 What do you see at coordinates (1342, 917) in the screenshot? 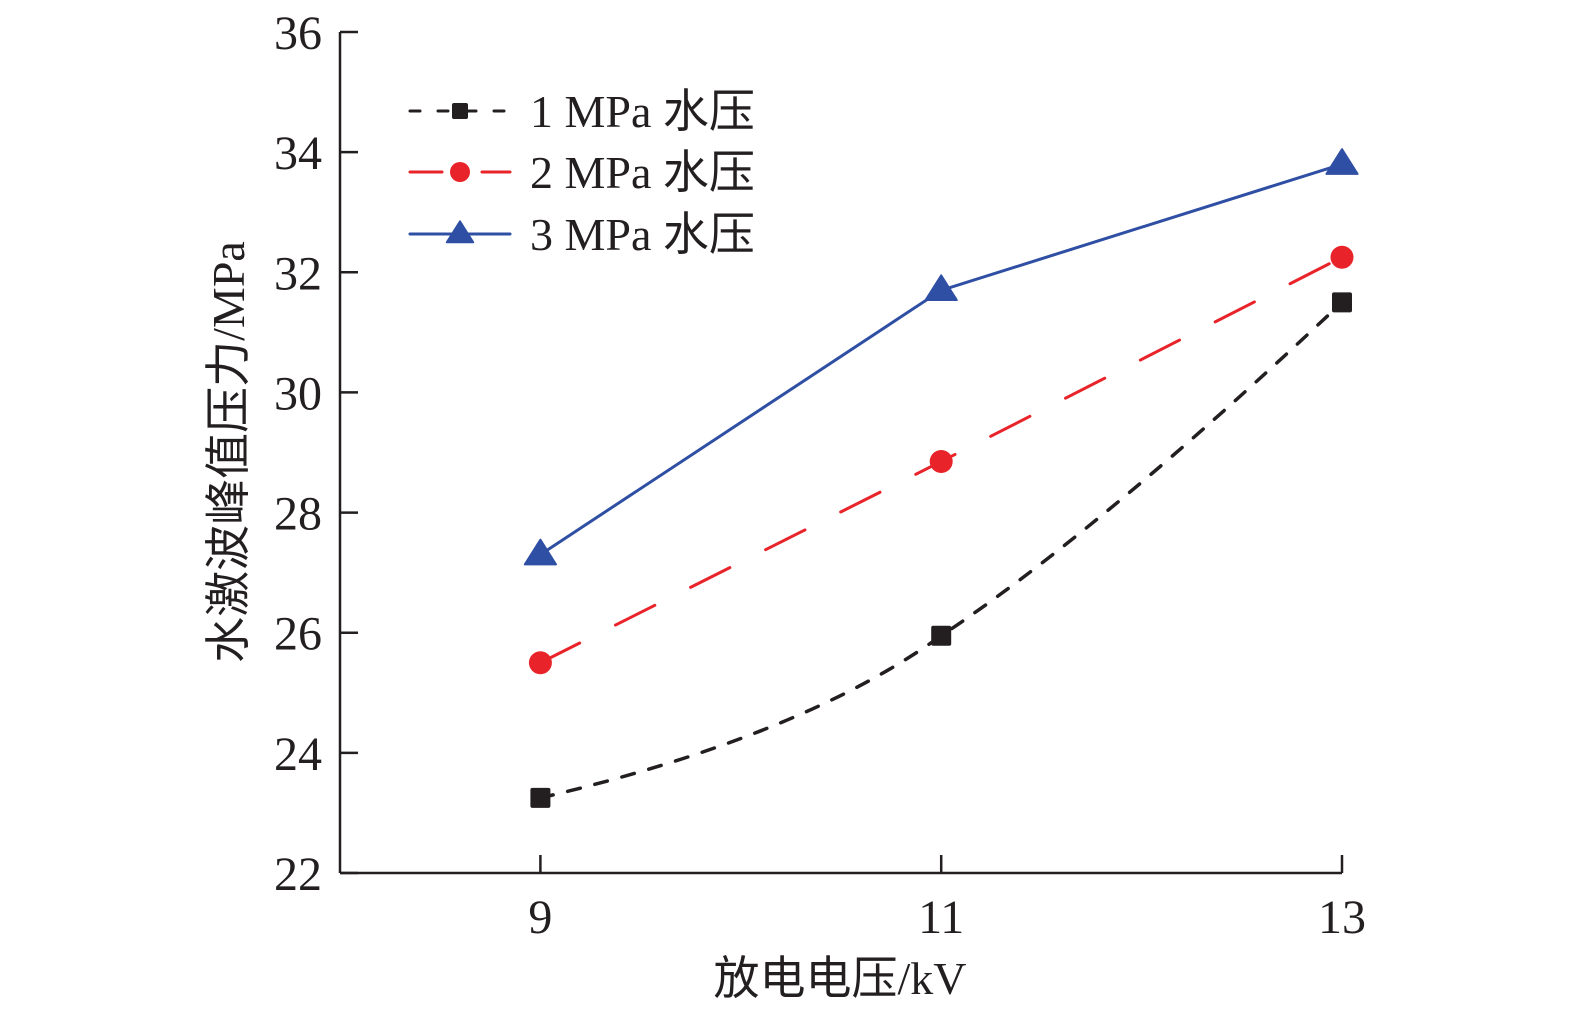
I see `x-tick-label: 13` at bounding box center [1342, 917].